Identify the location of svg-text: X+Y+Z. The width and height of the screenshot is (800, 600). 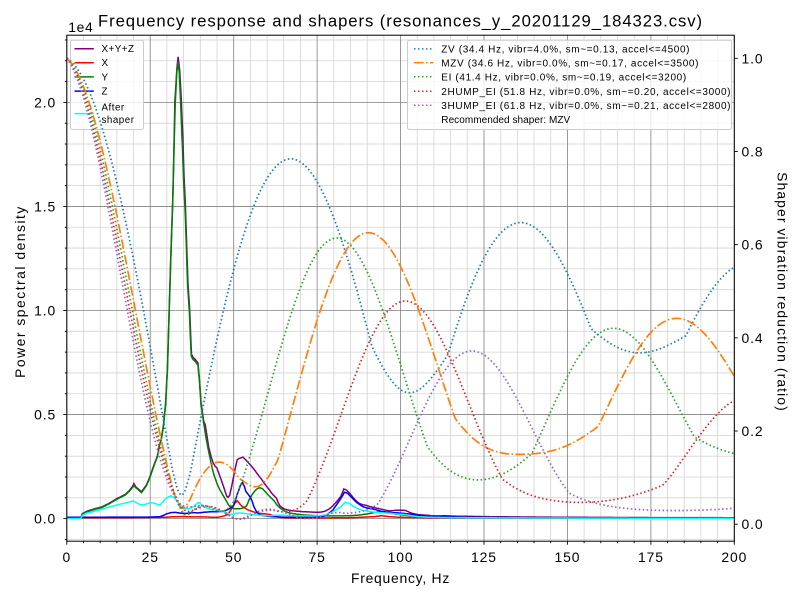
(118, 49).